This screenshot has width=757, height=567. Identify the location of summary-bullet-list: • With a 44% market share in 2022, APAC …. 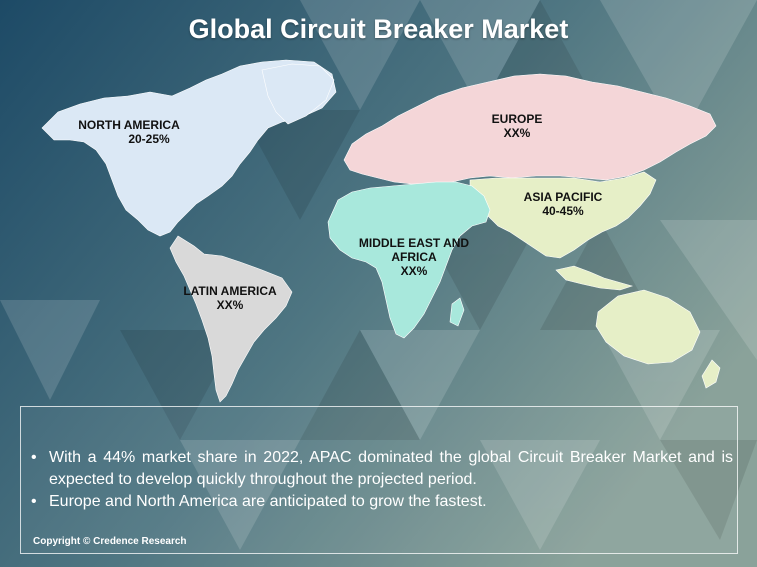
(382, 480).